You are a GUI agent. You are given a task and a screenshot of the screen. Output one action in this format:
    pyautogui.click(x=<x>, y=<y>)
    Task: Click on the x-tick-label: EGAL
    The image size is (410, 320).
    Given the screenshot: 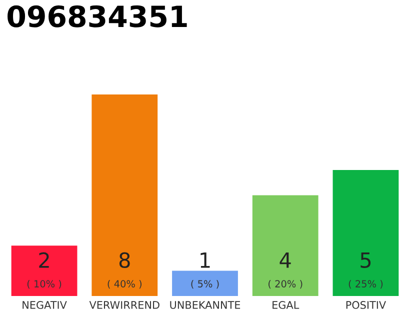 What is the action you would take?
    pyautogui.click(x=286, y=305)
    